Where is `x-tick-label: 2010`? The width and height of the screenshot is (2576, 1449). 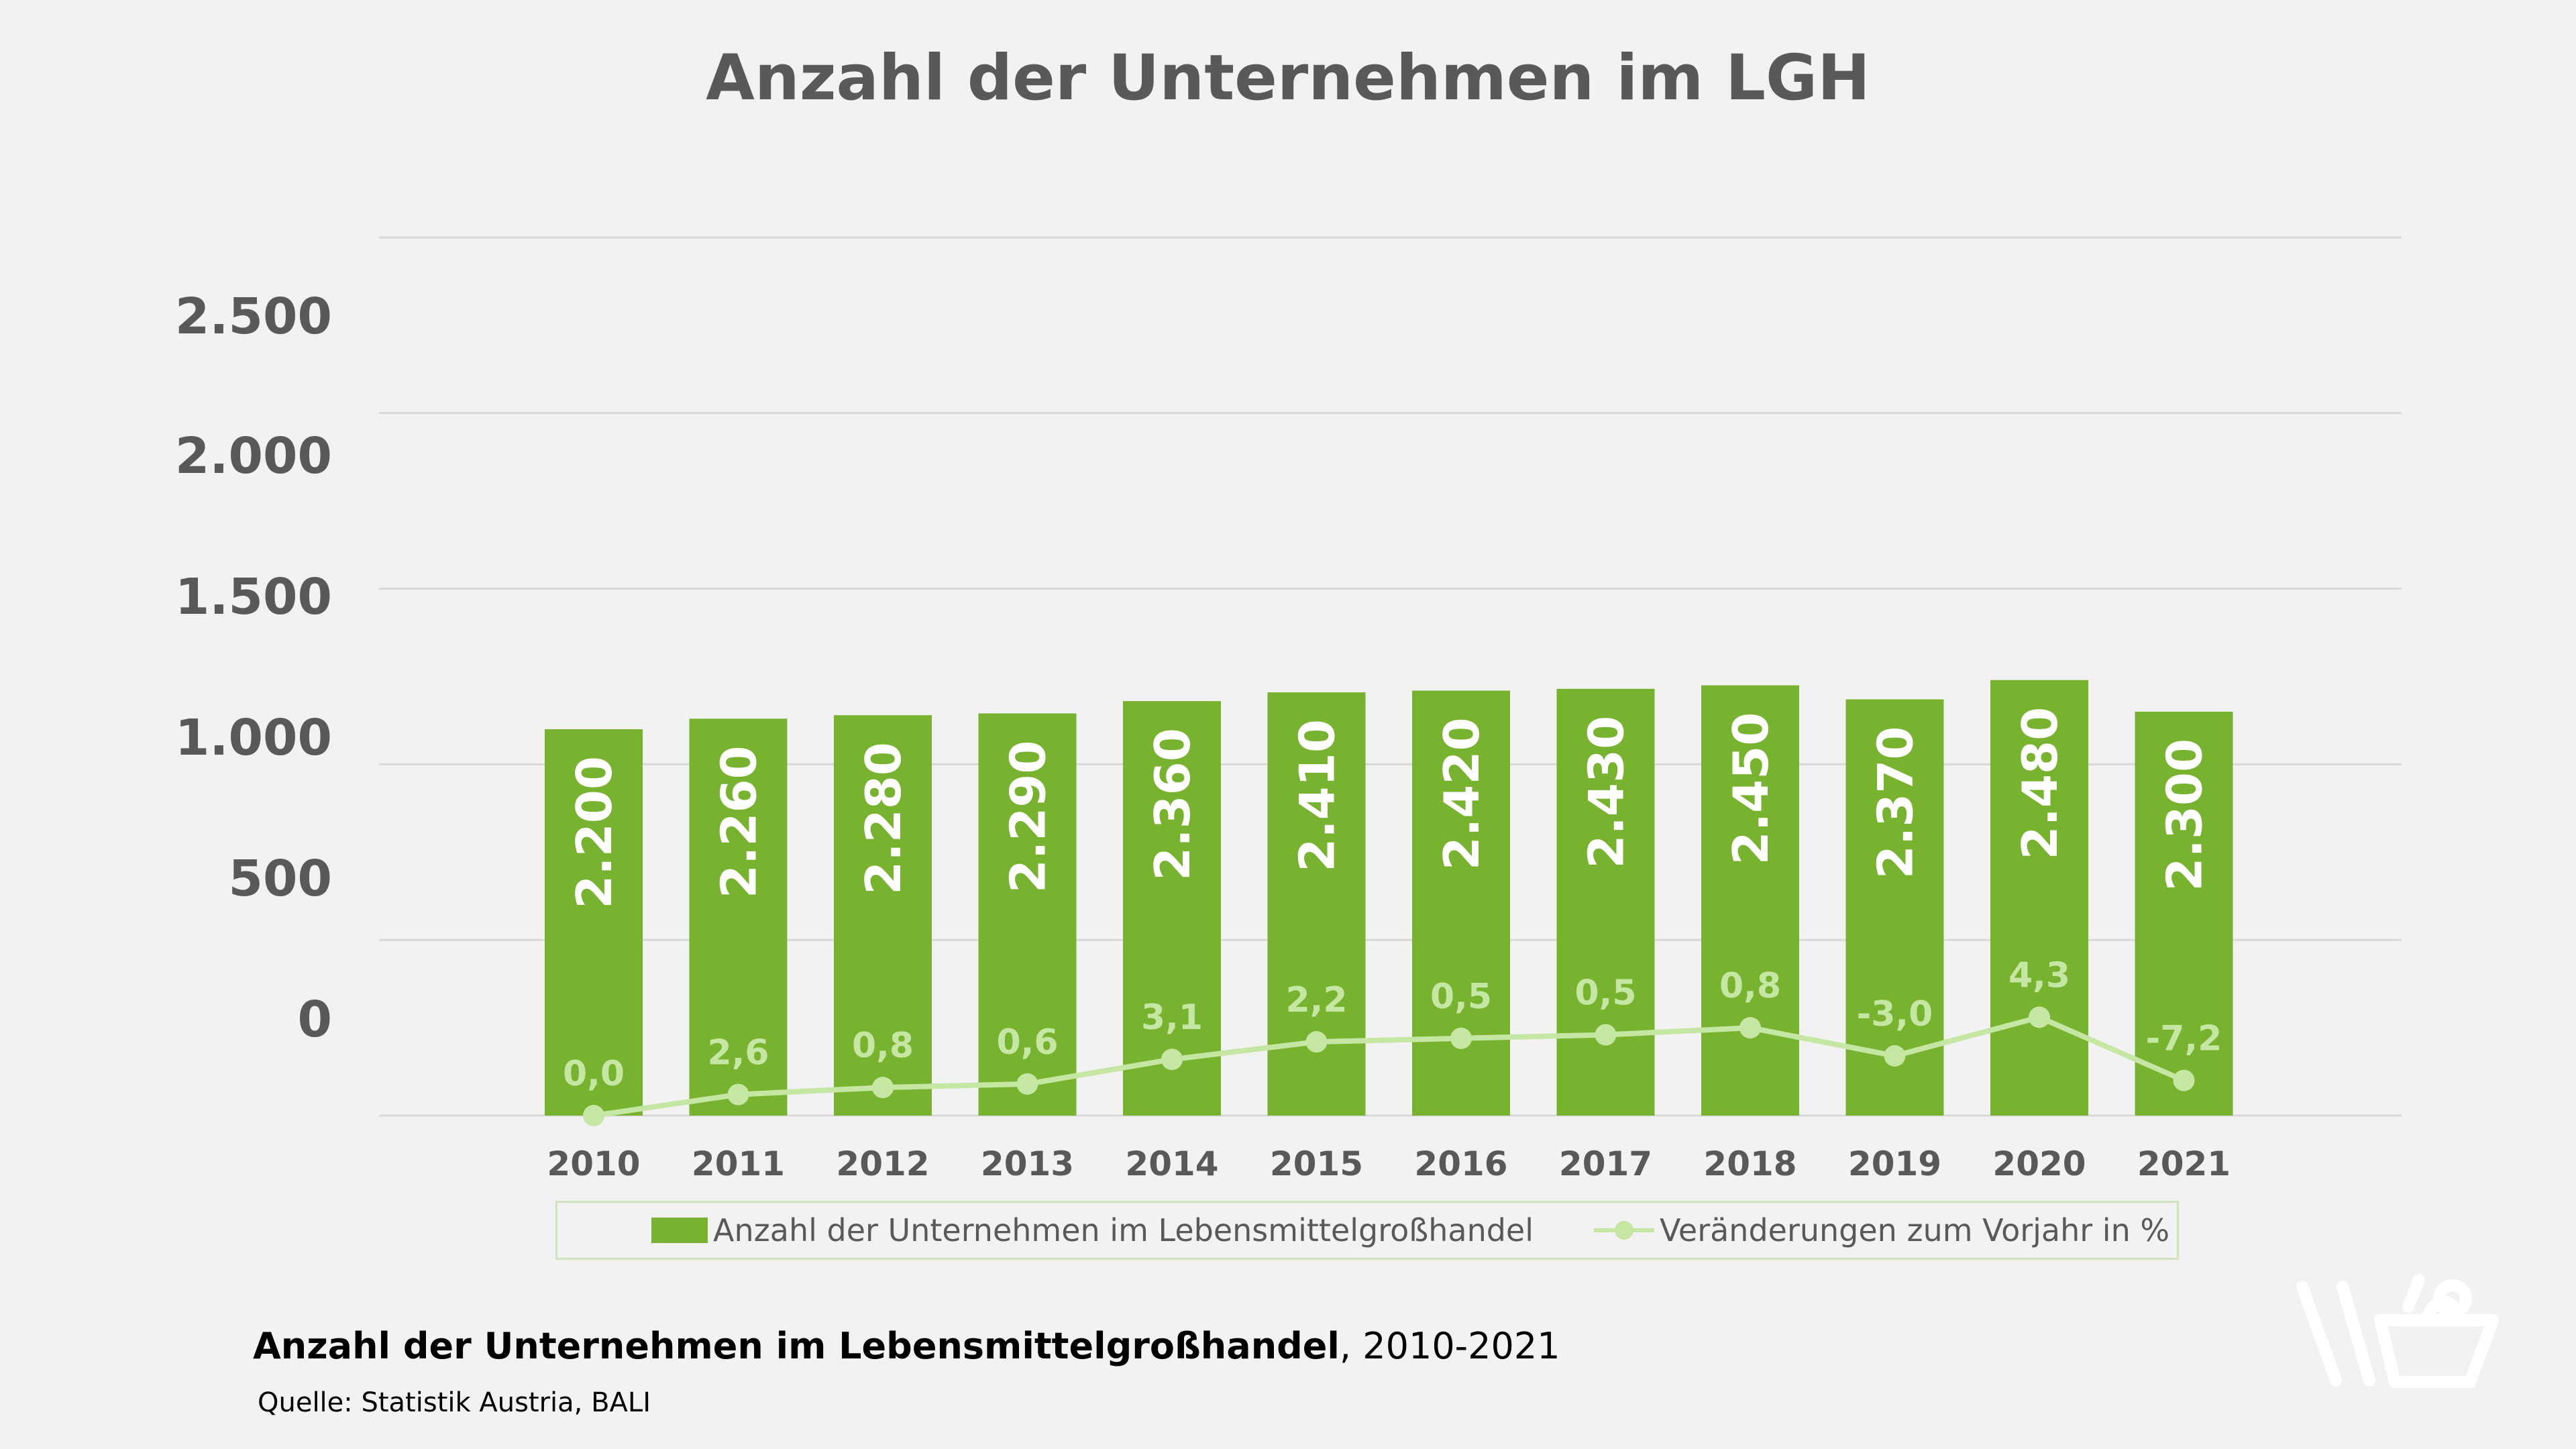
x-tick-label: 2010 is located at coordinates (593, 1163).